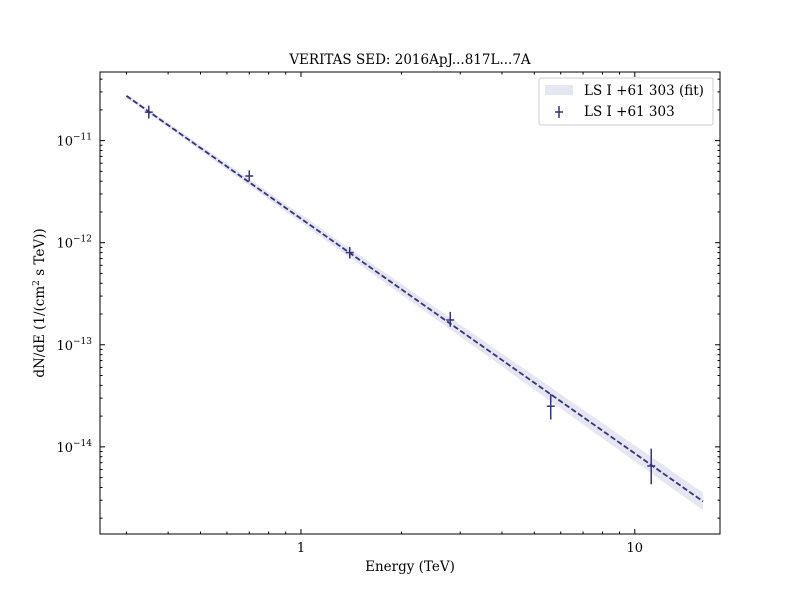 The height and width of the screenshot is (600, 800). Describe the element at coordinates (40, 332) in the screenshot. I see `y-axis-label-prefix: dN/dE (1/(cm` at that location.